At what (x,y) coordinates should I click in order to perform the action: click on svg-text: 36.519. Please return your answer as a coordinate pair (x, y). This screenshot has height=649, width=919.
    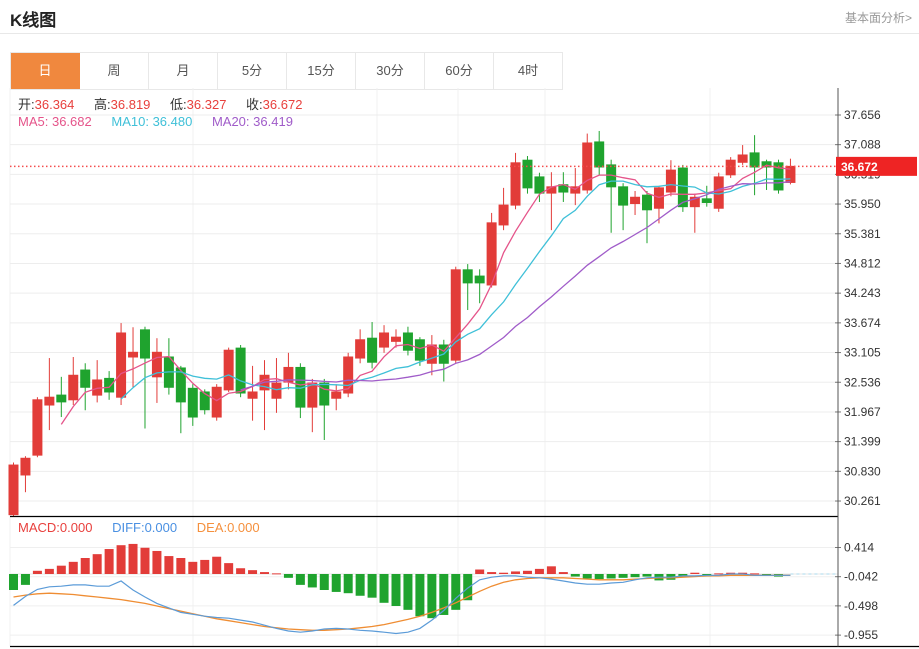
    Looking at the image, I should click on (862, 174).